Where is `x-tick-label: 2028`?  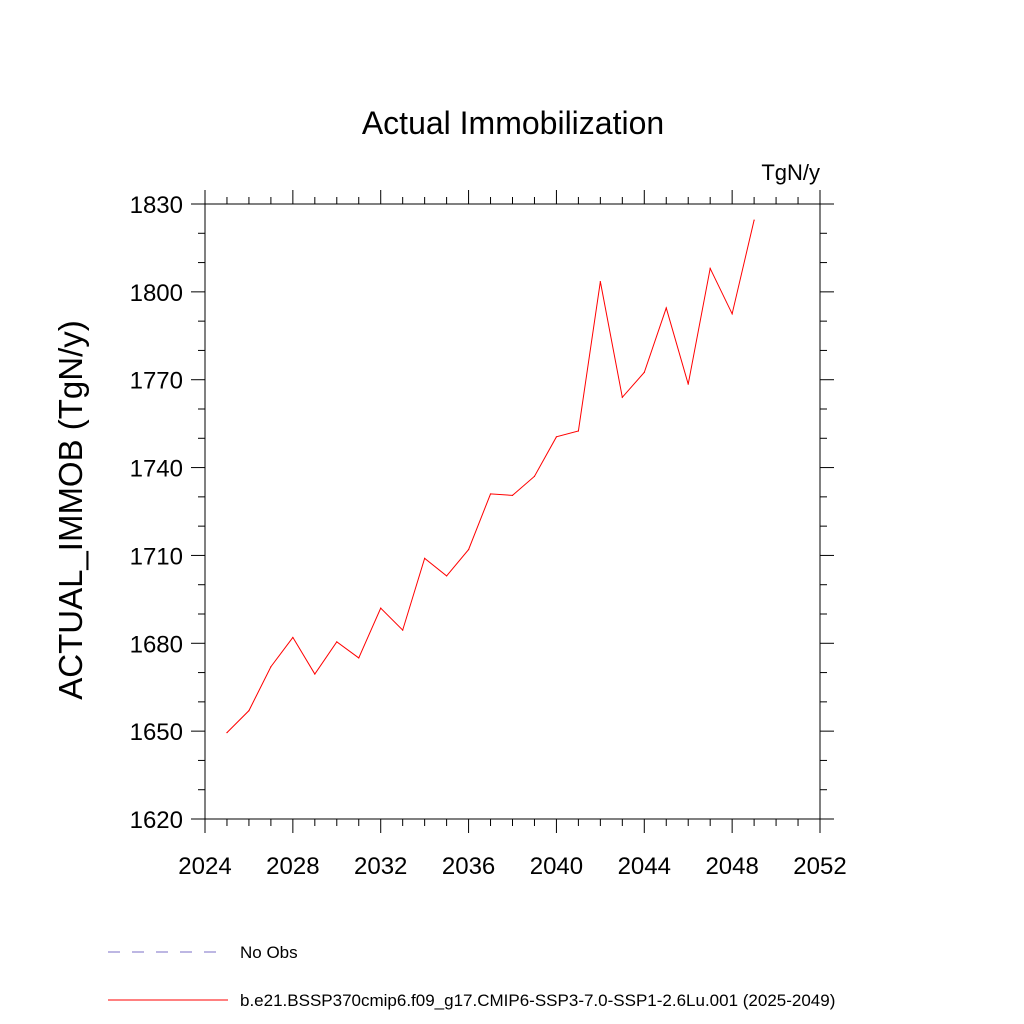
x-tick-label: 2028 is located at coordinates (292, 866).